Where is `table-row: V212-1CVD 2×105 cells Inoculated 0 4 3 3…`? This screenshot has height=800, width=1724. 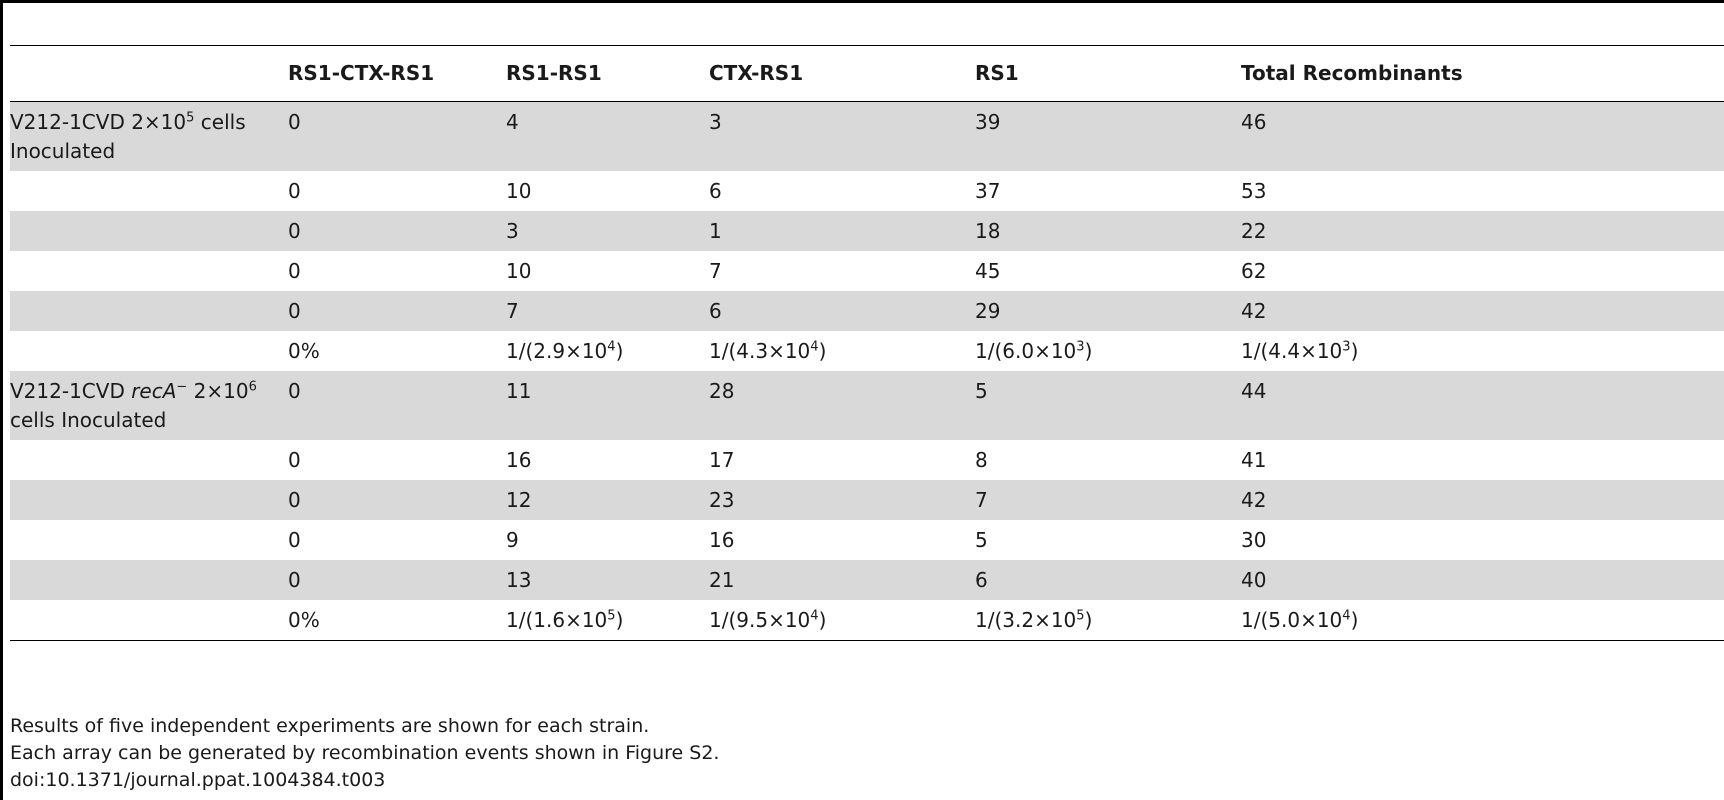
table-row: V212-1CVD 2×105 cells Inoculated 0 4 3 3… is located at coordinates (867, 136).